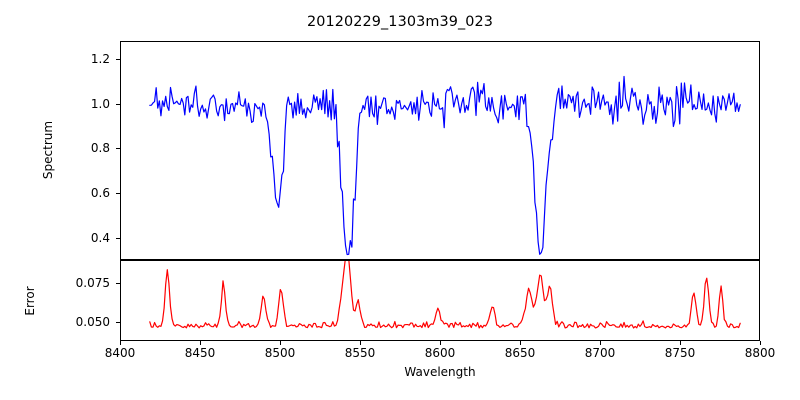  What do you see at coordinates (92, 322) in the screenshot?
I see `error-ytick-label: 0.050` at bounding box center [92, 322].